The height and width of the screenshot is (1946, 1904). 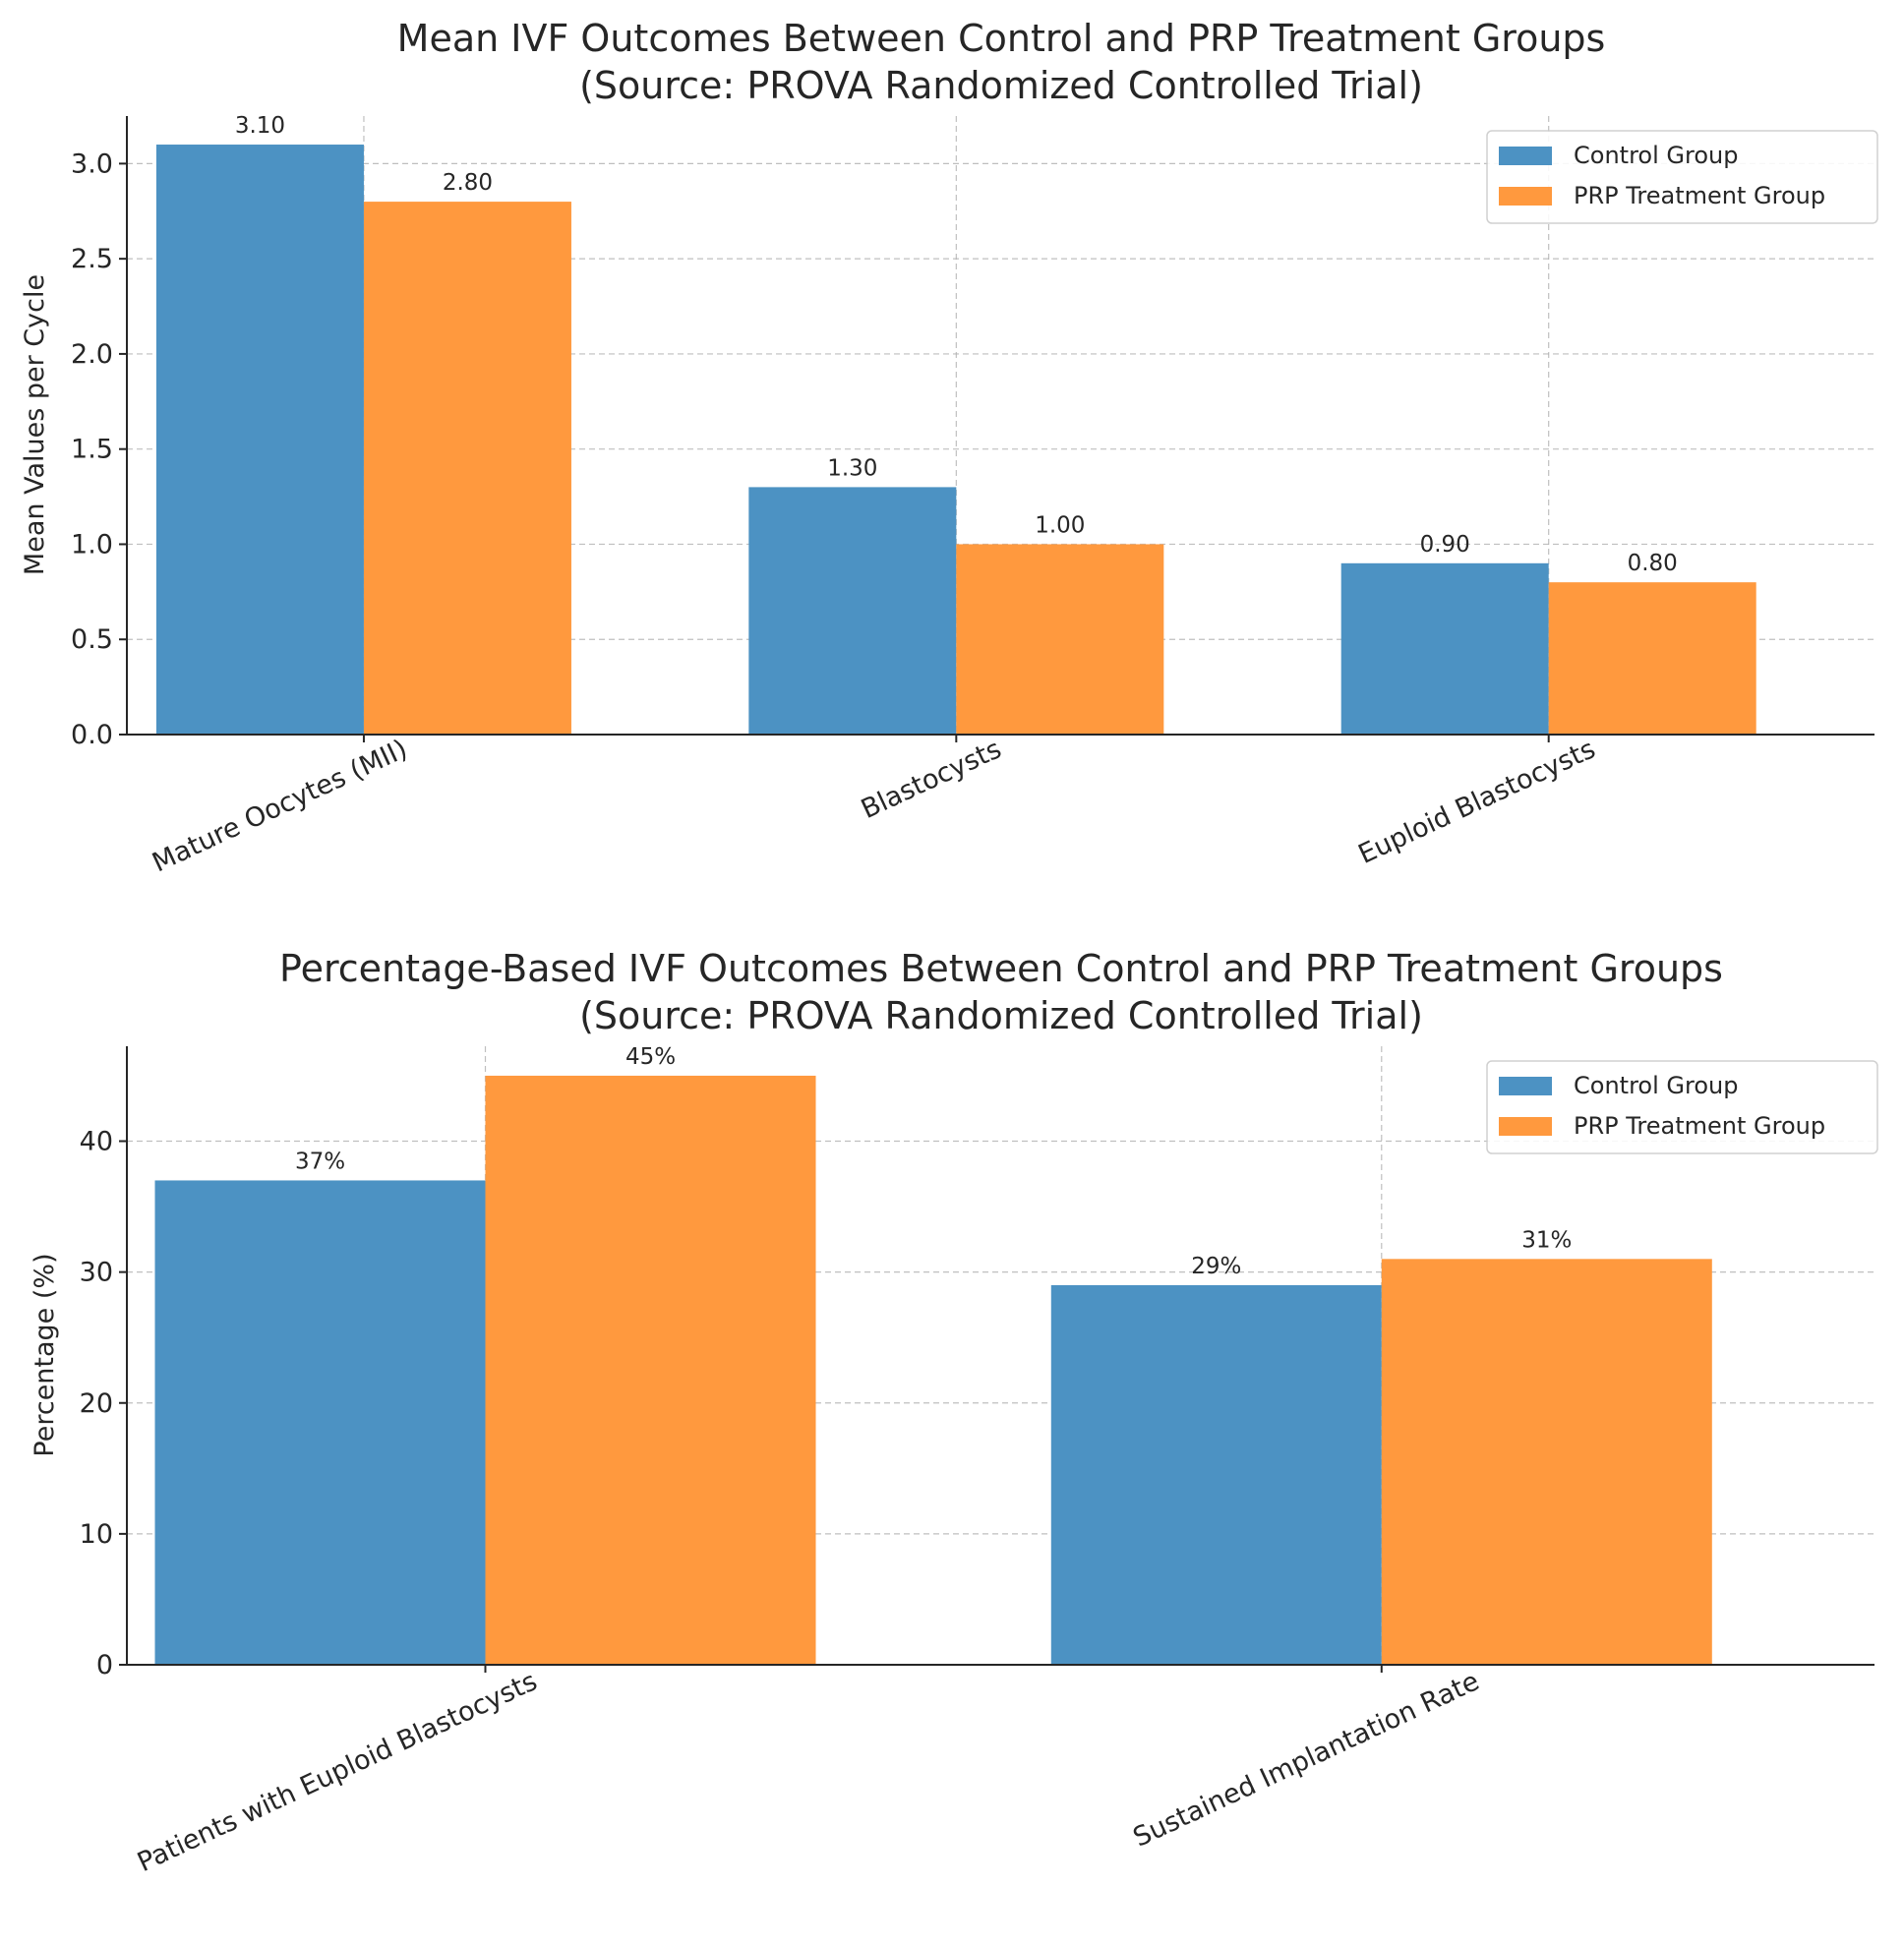 I want to click on bar-value-label: 45%, so click(x=650, y=1057).